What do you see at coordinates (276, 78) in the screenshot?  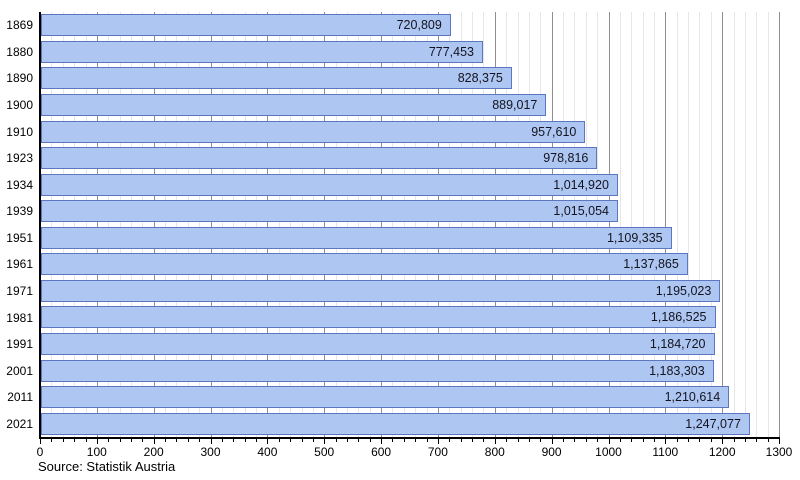 I see `bar: 828,375` at bounding box center [276, 78].